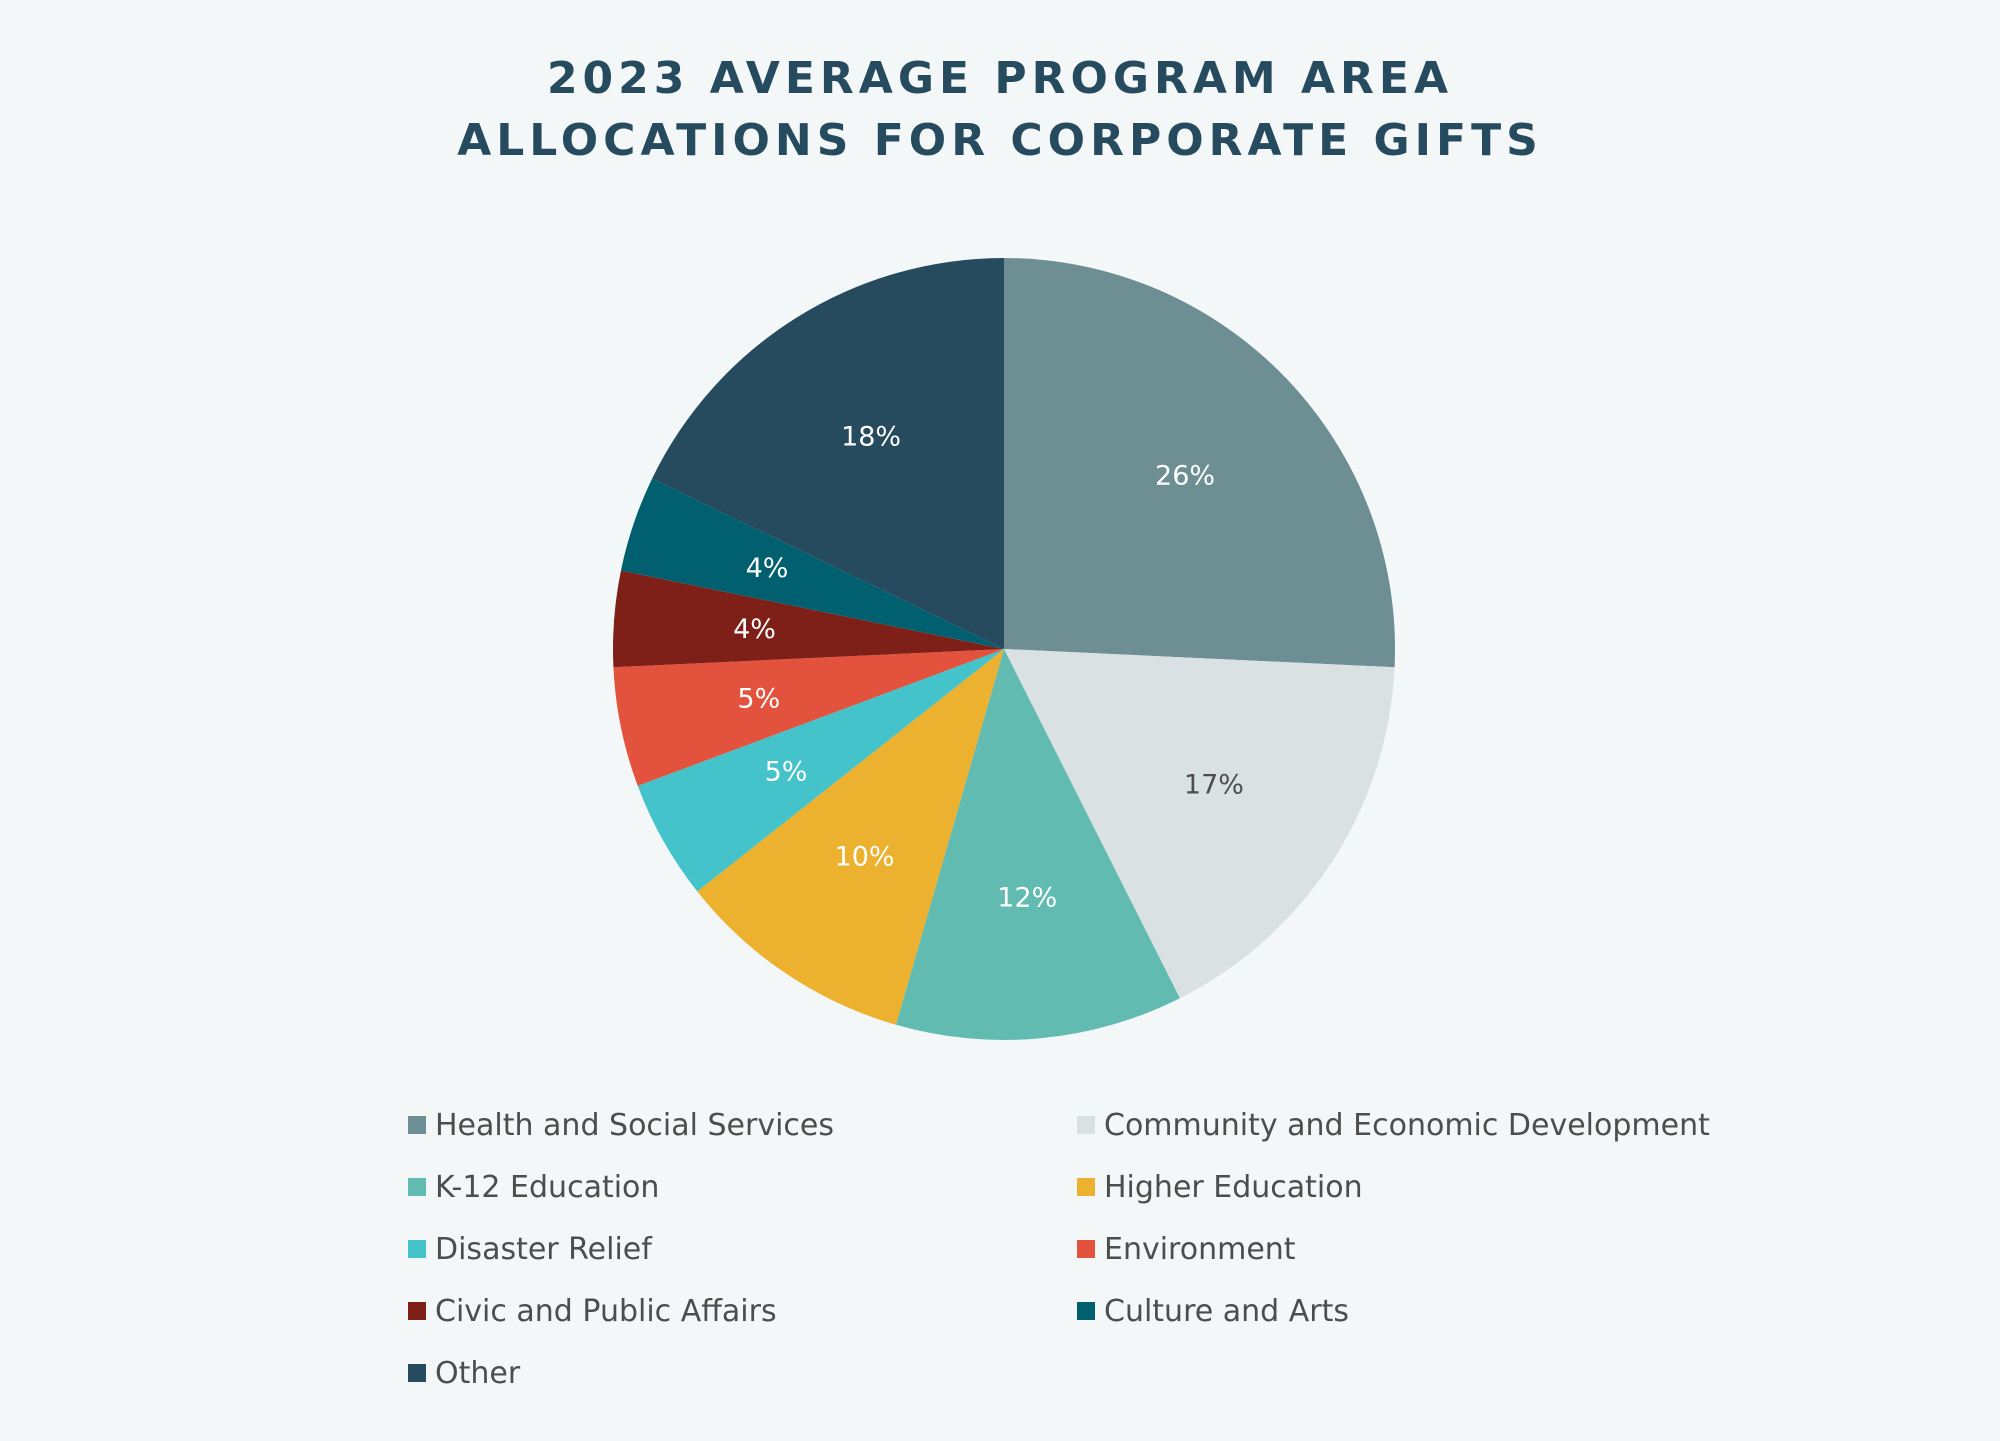  Describe the element at coordinates (828, 453) in the screenshot. I see `pie-slice-other` at that location.